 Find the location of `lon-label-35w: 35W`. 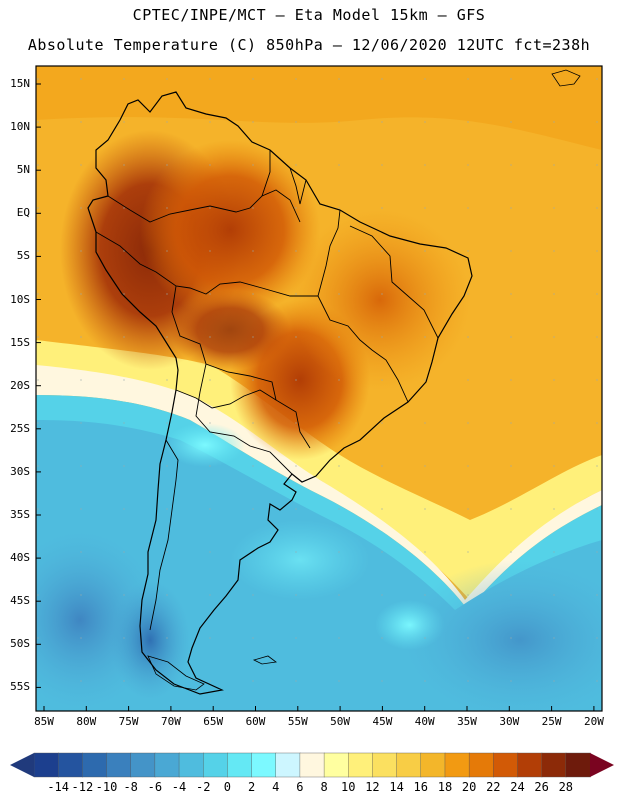

lon-label-35w: 35W is located at coordinates (467, 721).